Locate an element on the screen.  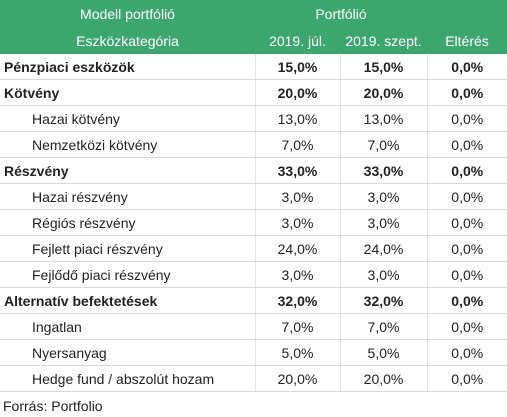
category-cell: Hazai részvény is located at coordinates (127, 196).